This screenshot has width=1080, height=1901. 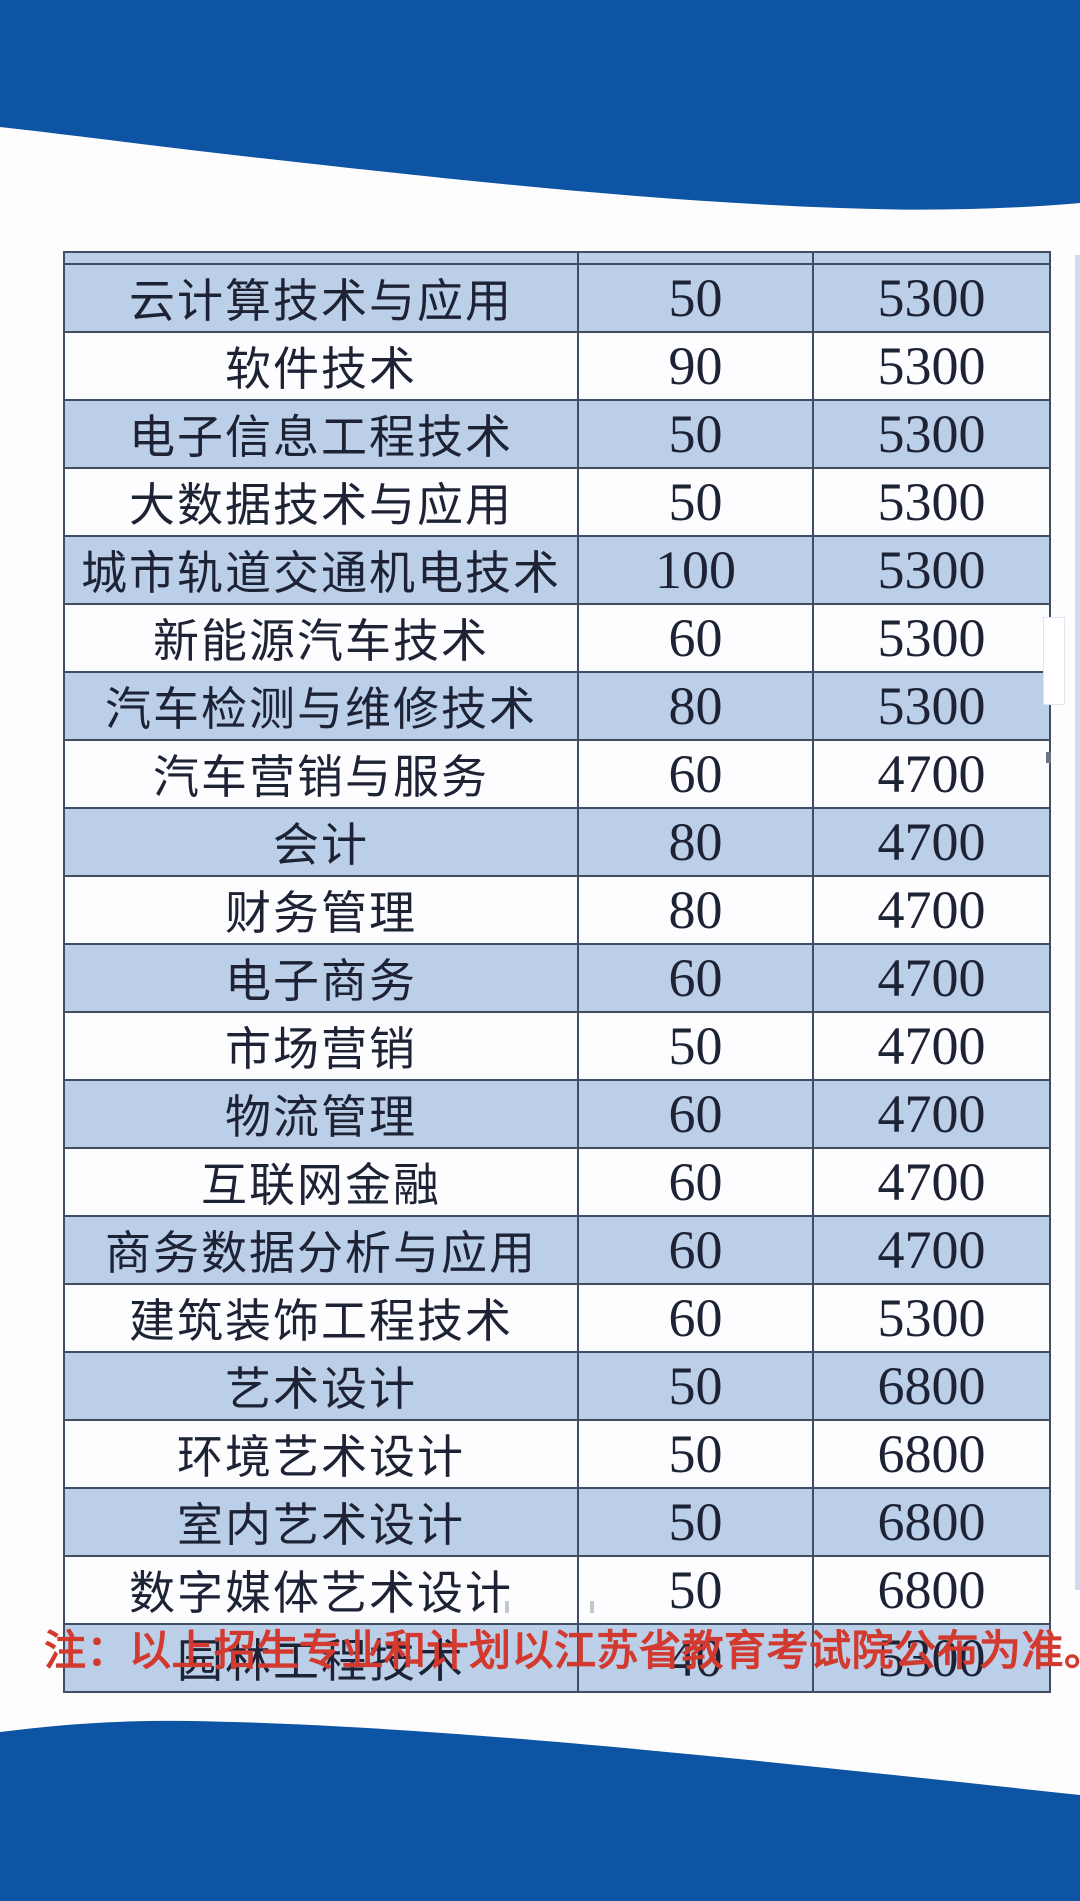 I want to click on cell-major: 软件技术, so click(x=321, y=366).